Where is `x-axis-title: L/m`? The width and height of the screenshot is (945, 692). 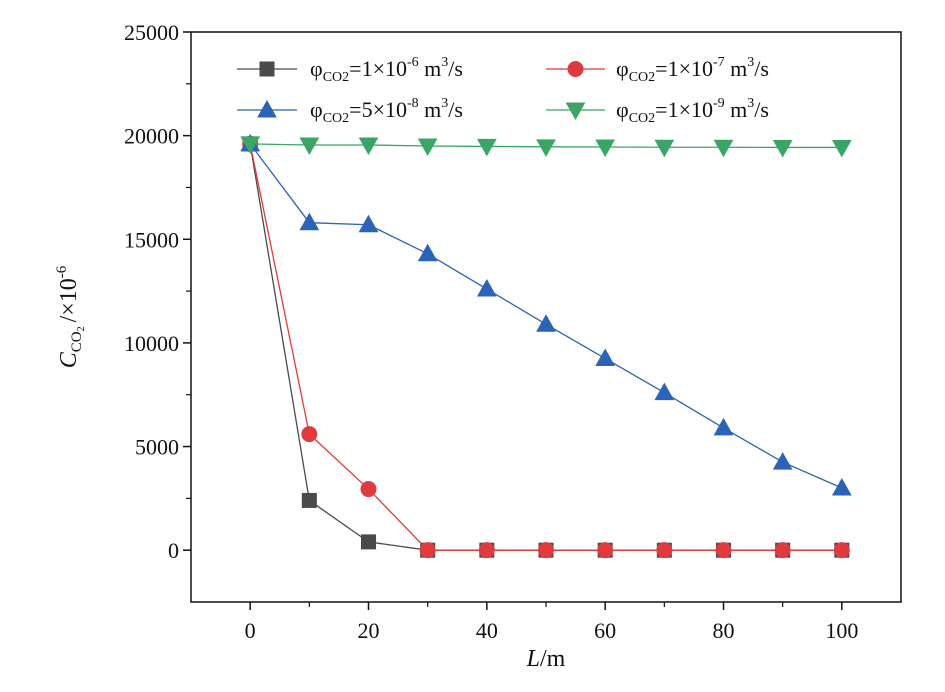
x-axis-title: L/m is located at coordinates (546, 659).